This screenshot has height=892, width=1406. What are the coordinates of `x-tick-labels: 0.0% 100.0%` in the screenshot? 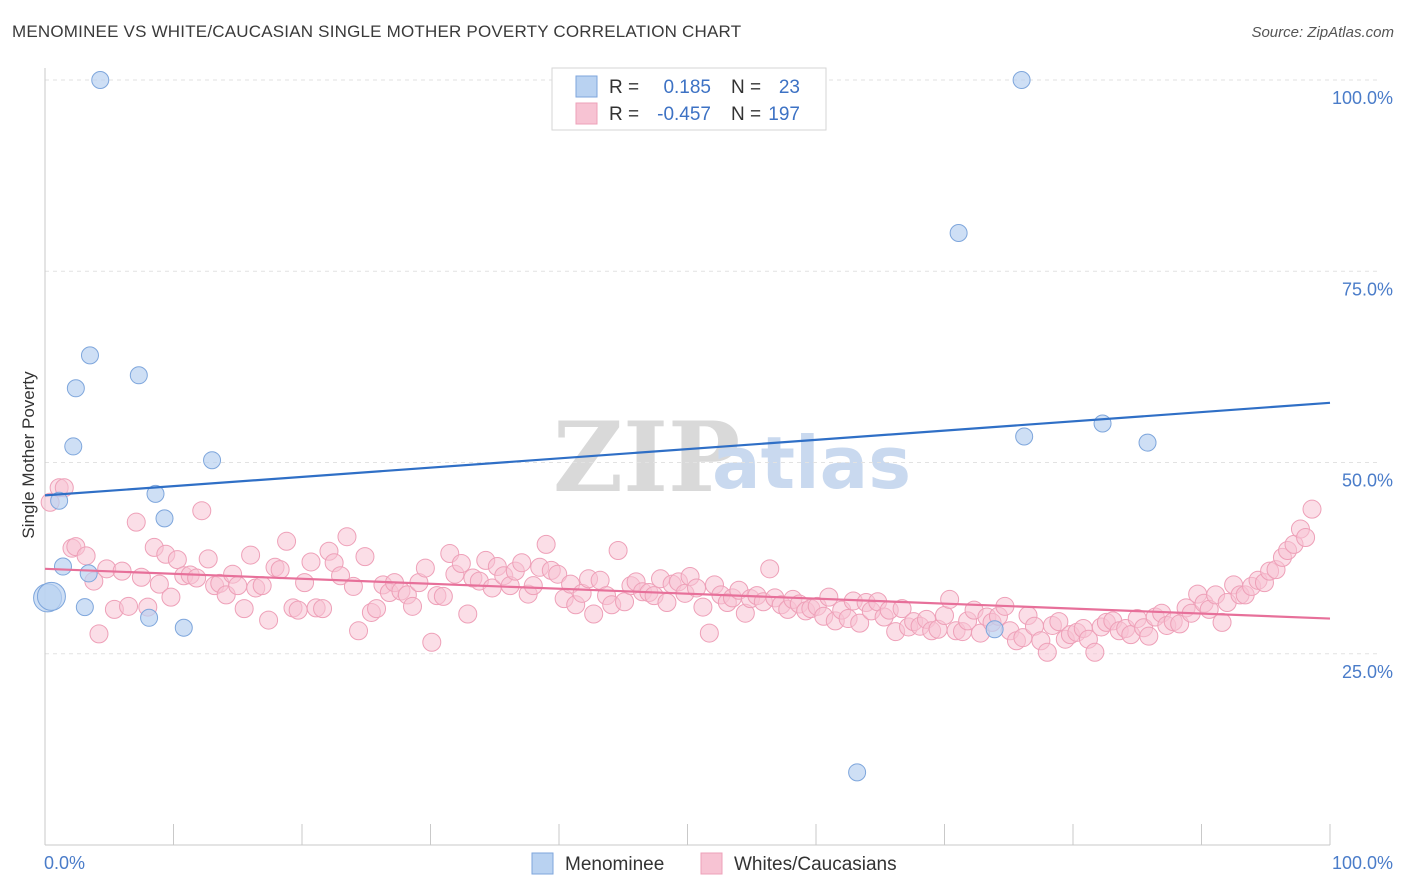 It's located at (718, 863).